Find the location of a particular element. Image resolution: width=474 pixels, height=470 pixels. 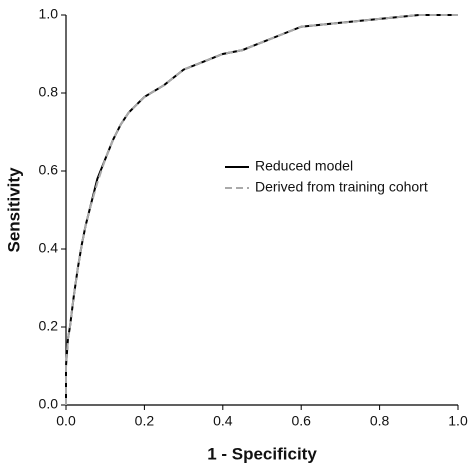

x-axis-title: 1 - Specificity is located at coordinates (262, 453).